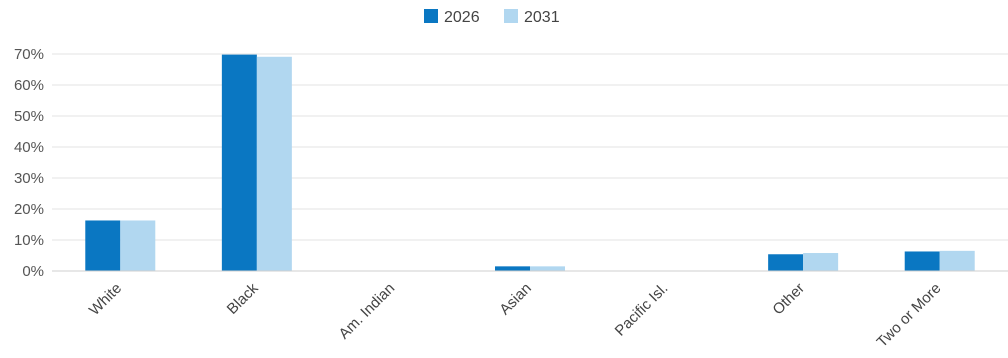  I want to click on bar-2026-other, so click(786, 262).